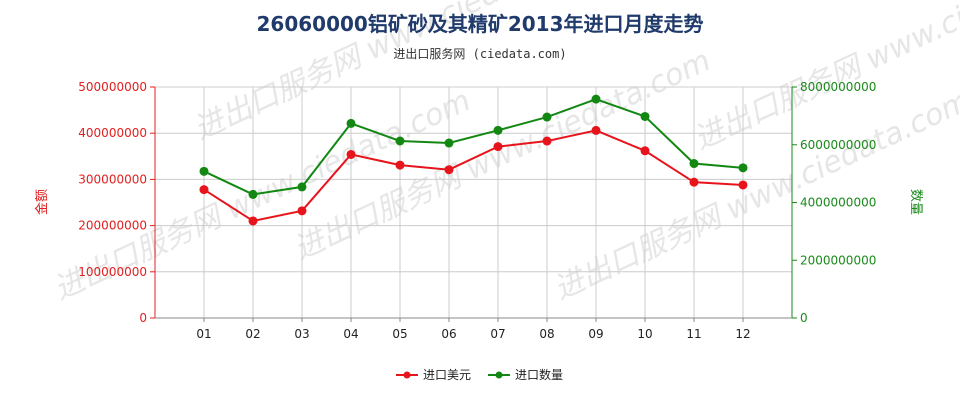 This screenshot has width=960, height=400. What do you see at coordinates (693, 334) in the screenshot?
I see `x-tick-label: 11` at bounding box center [693, 334].